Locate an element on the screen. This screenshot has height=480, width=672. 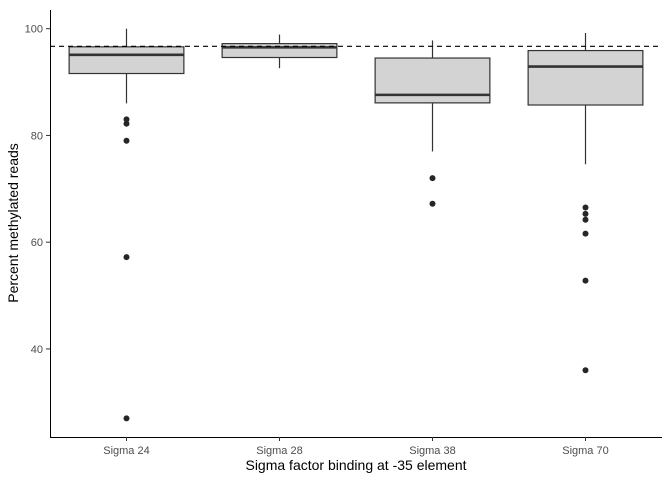
y-tick-label: 80 is located at coordinates (37, 136).